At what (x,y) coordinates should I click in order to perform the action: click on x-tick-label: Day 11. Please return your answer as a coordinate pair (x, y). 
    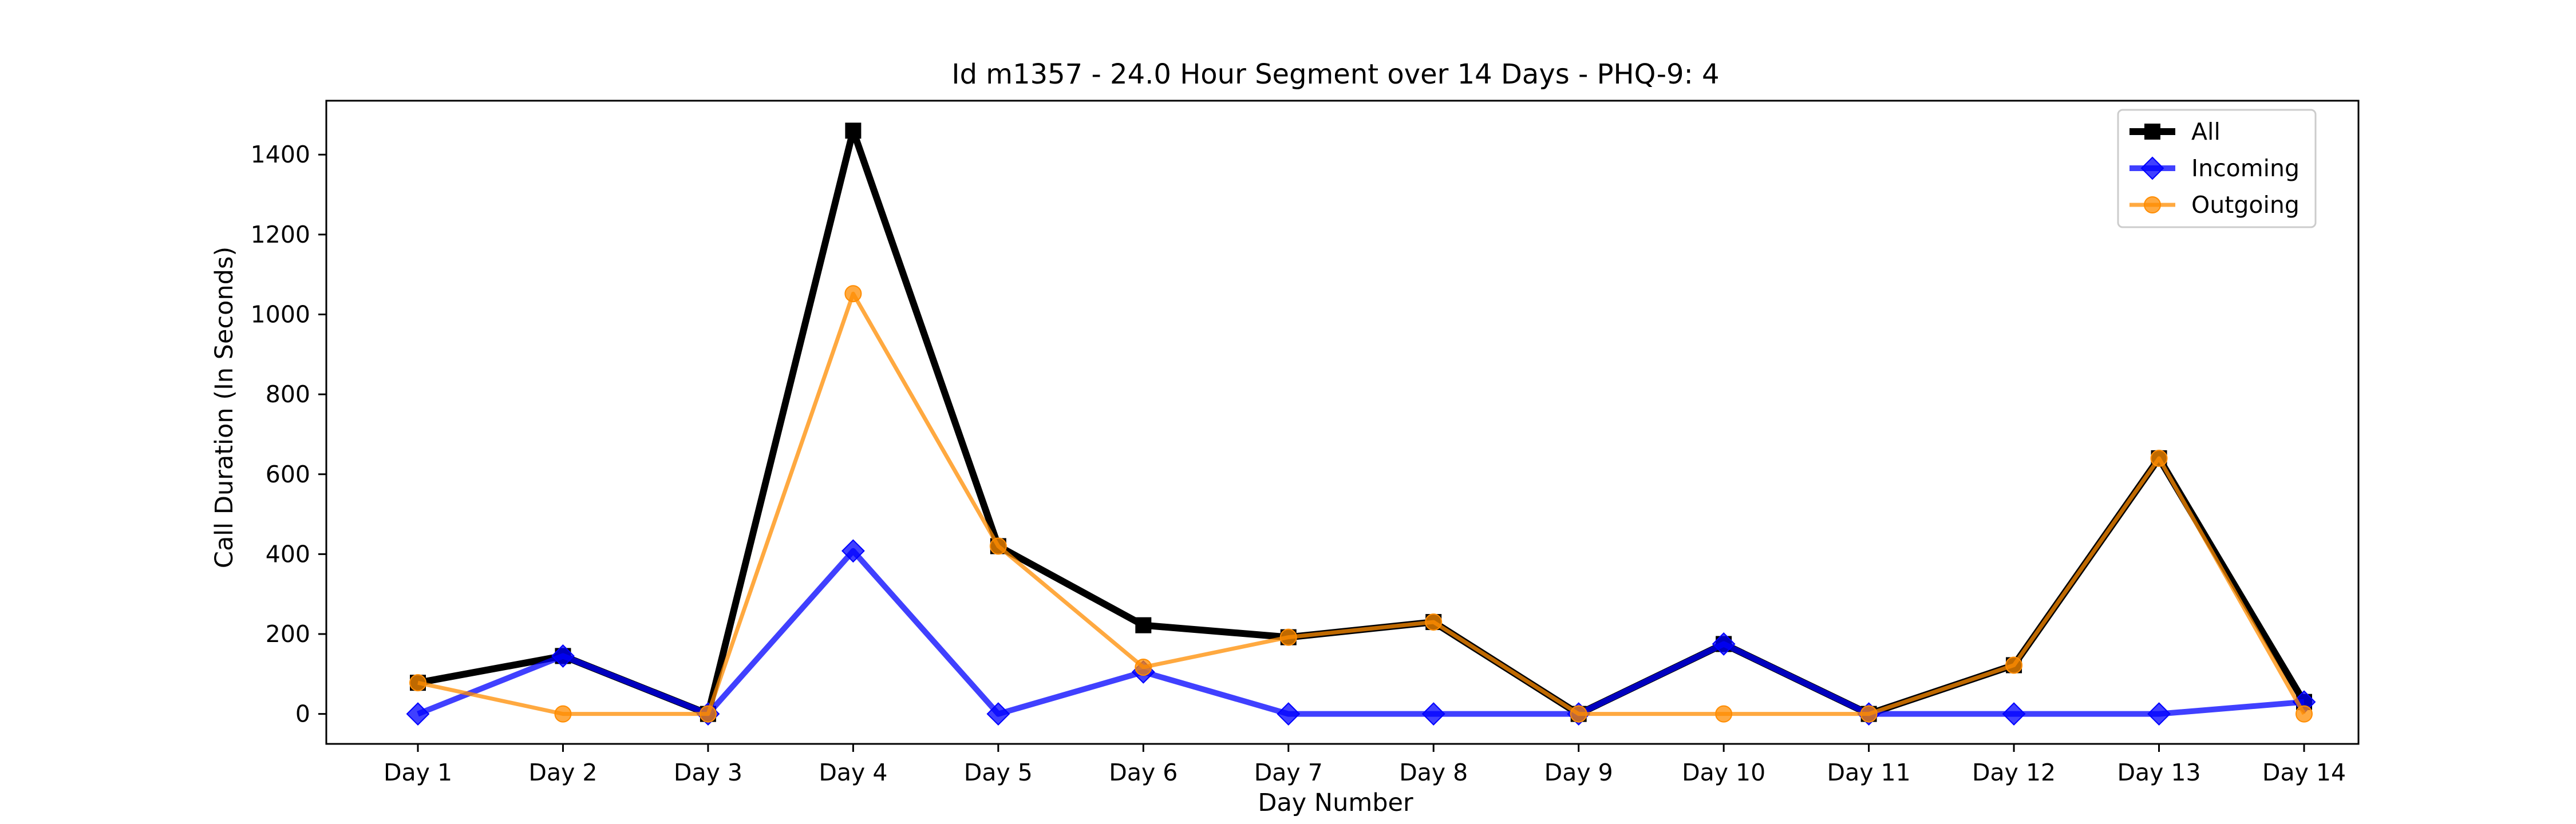
    Looking at the image, I should click on (1869, 772).